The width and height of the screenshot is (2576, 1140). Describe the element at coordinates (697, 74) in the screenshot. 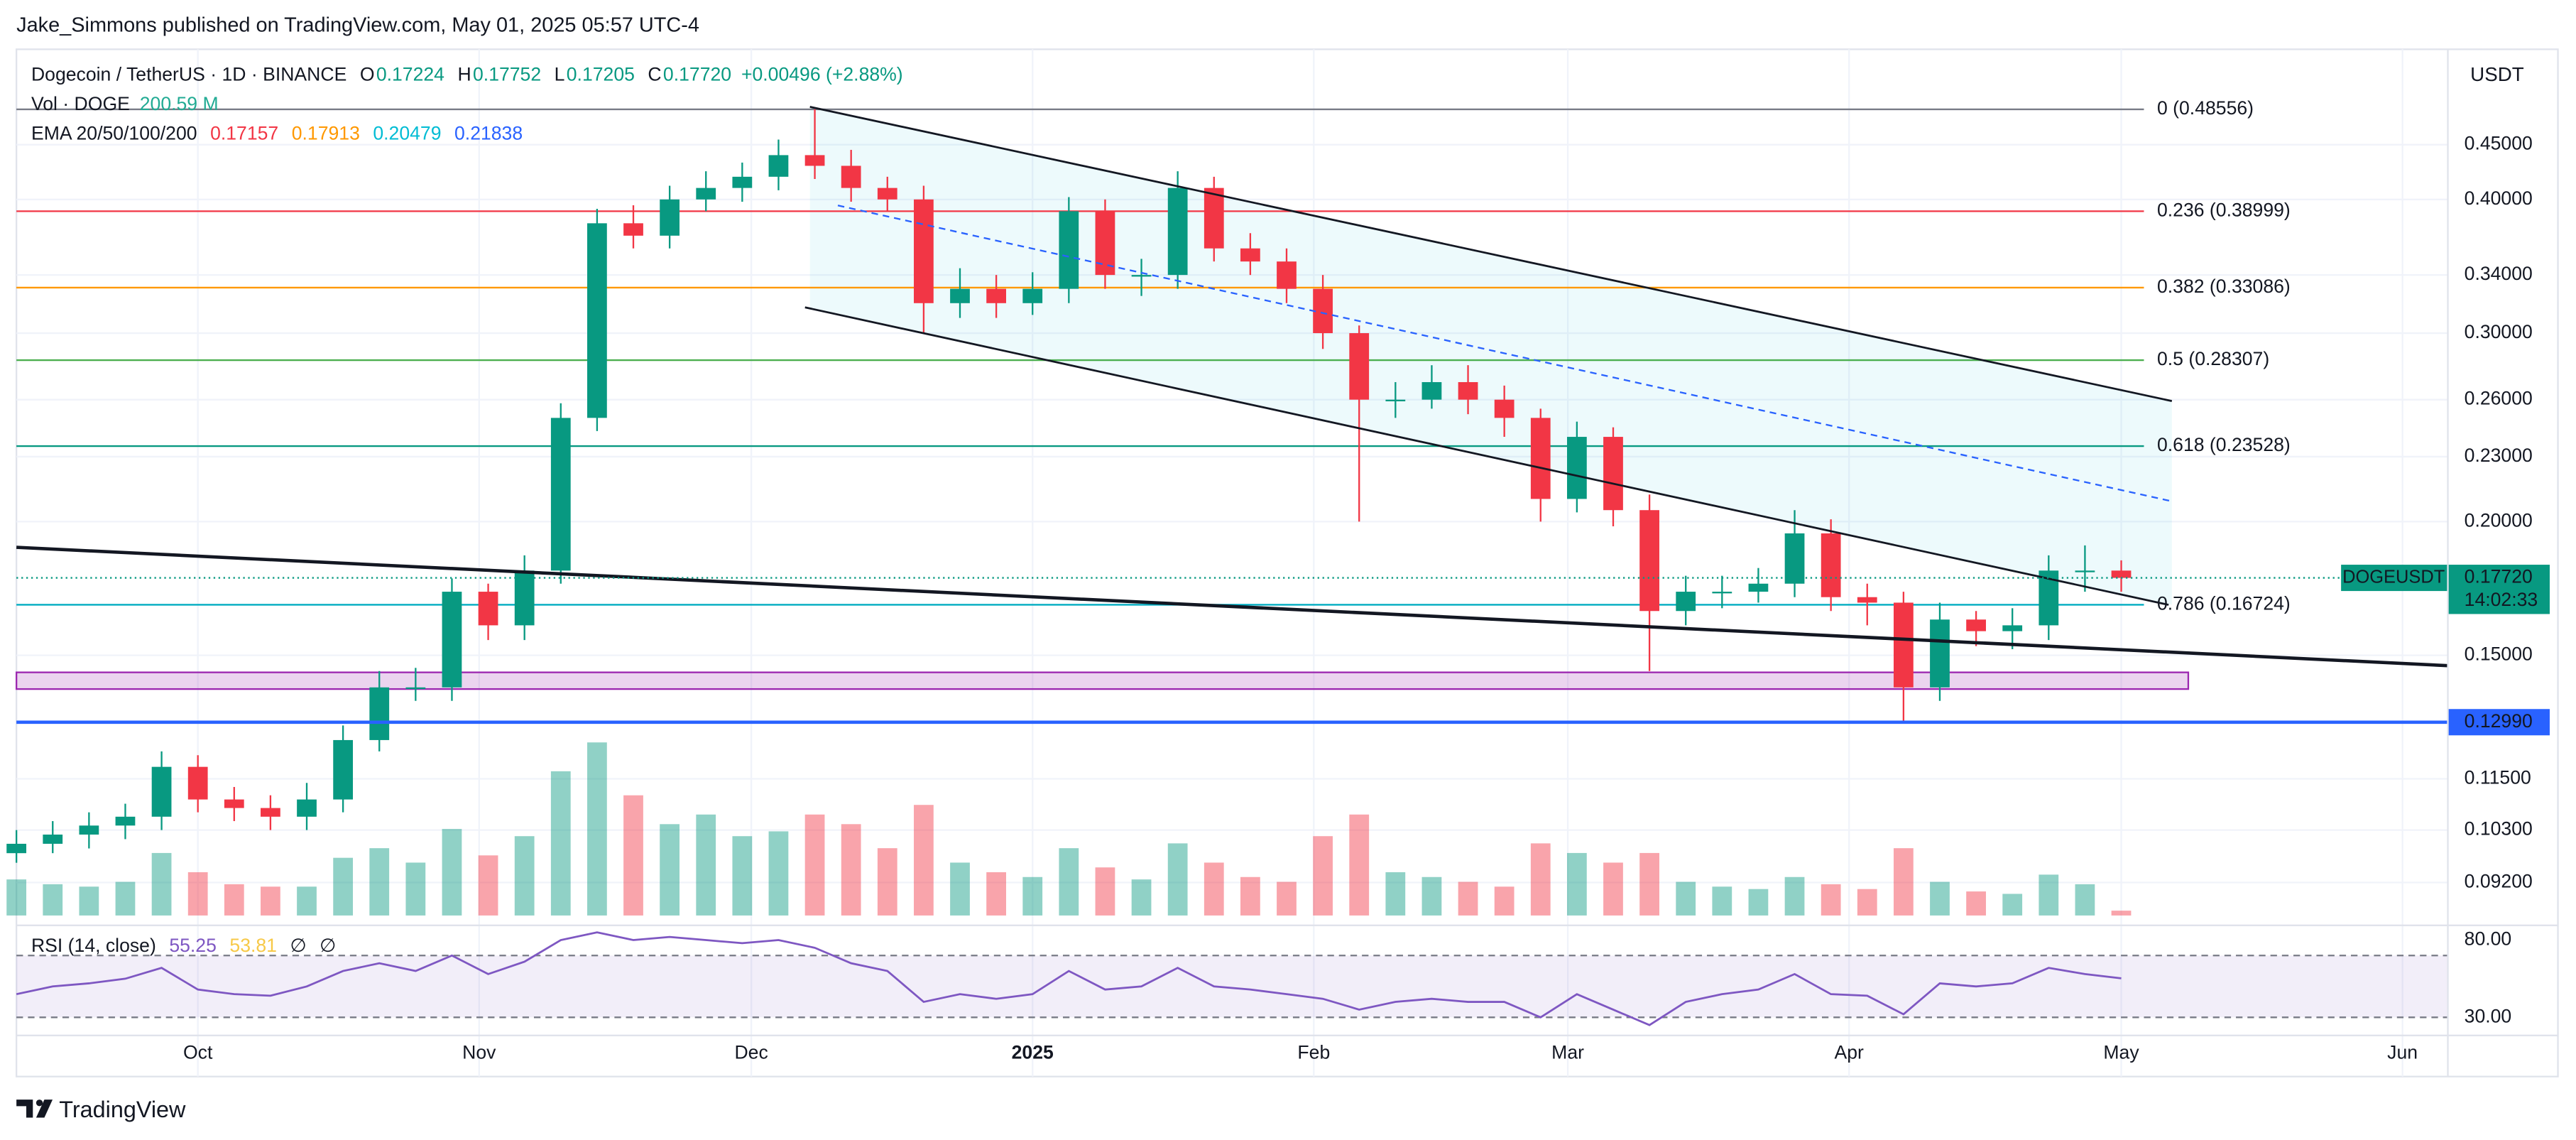

I see `legend-item: 0.17720` at that location.